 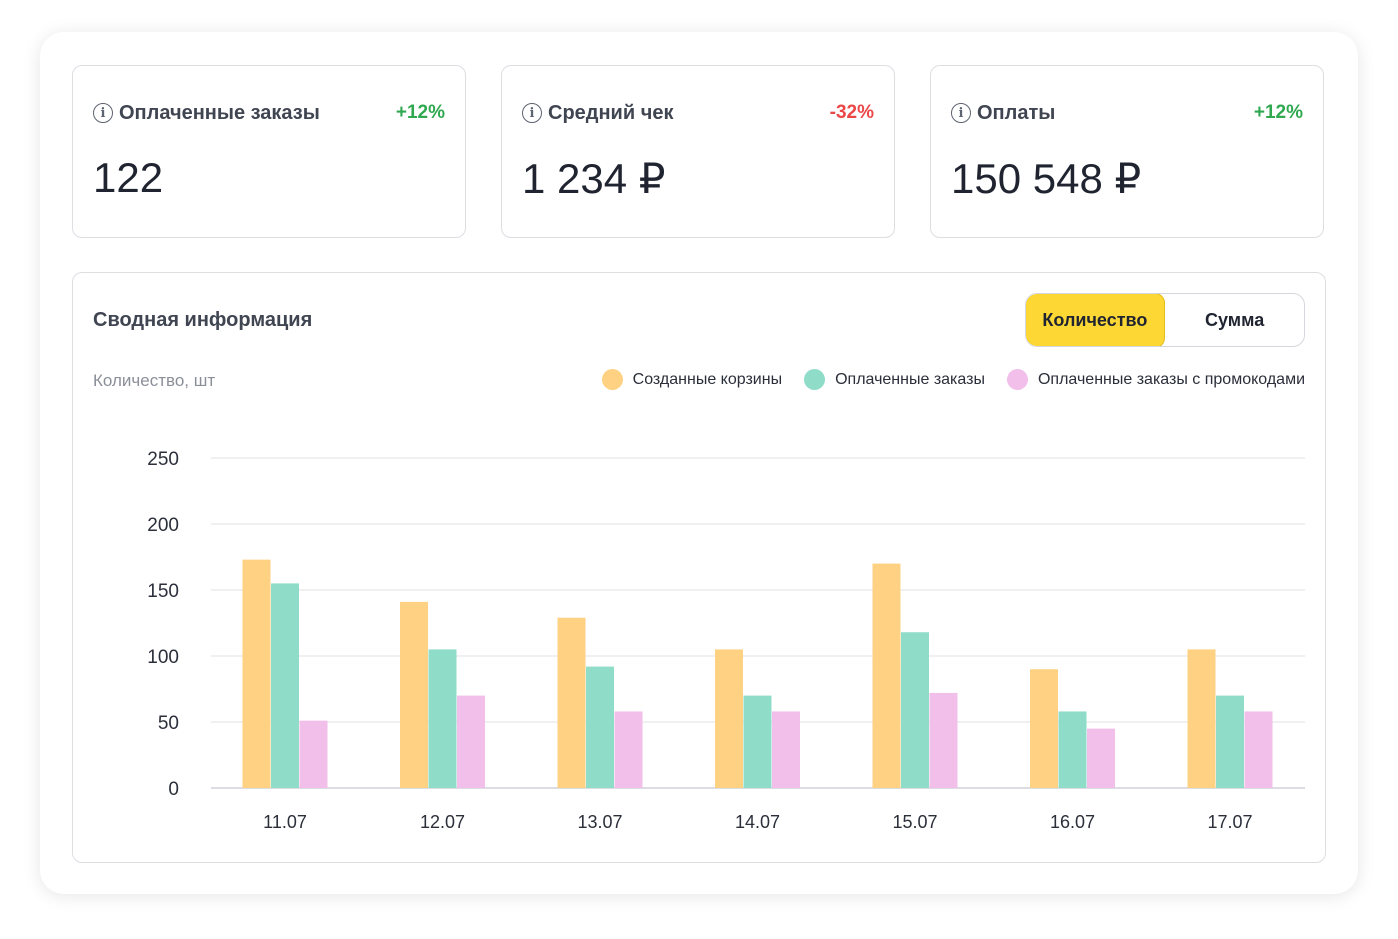 I want to click on metric-toggle: Количество Сумма, so click(x=1165, y=320).